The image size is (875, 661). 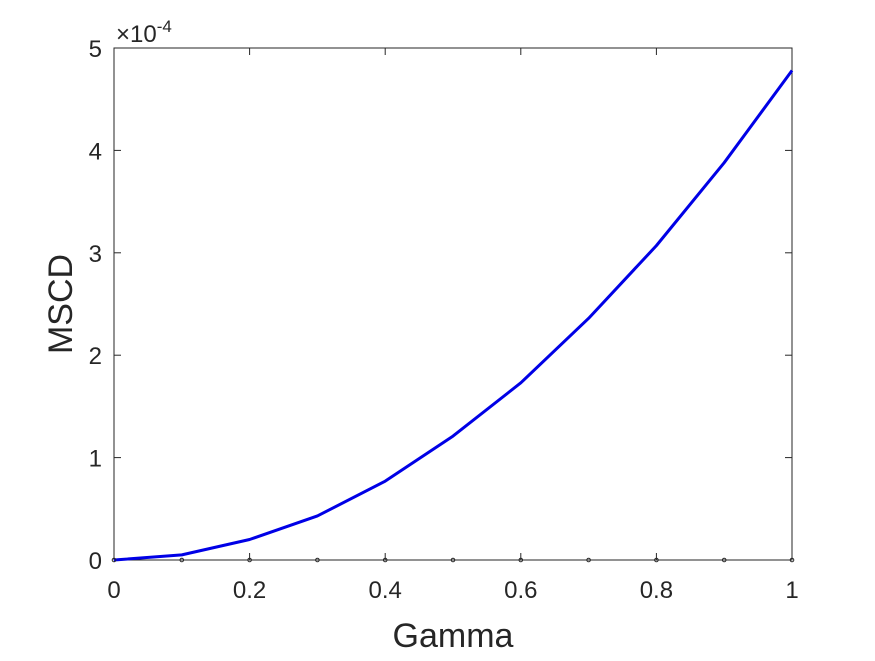 I want to click on x-tick-label: 0, so click(x=113, y=590).